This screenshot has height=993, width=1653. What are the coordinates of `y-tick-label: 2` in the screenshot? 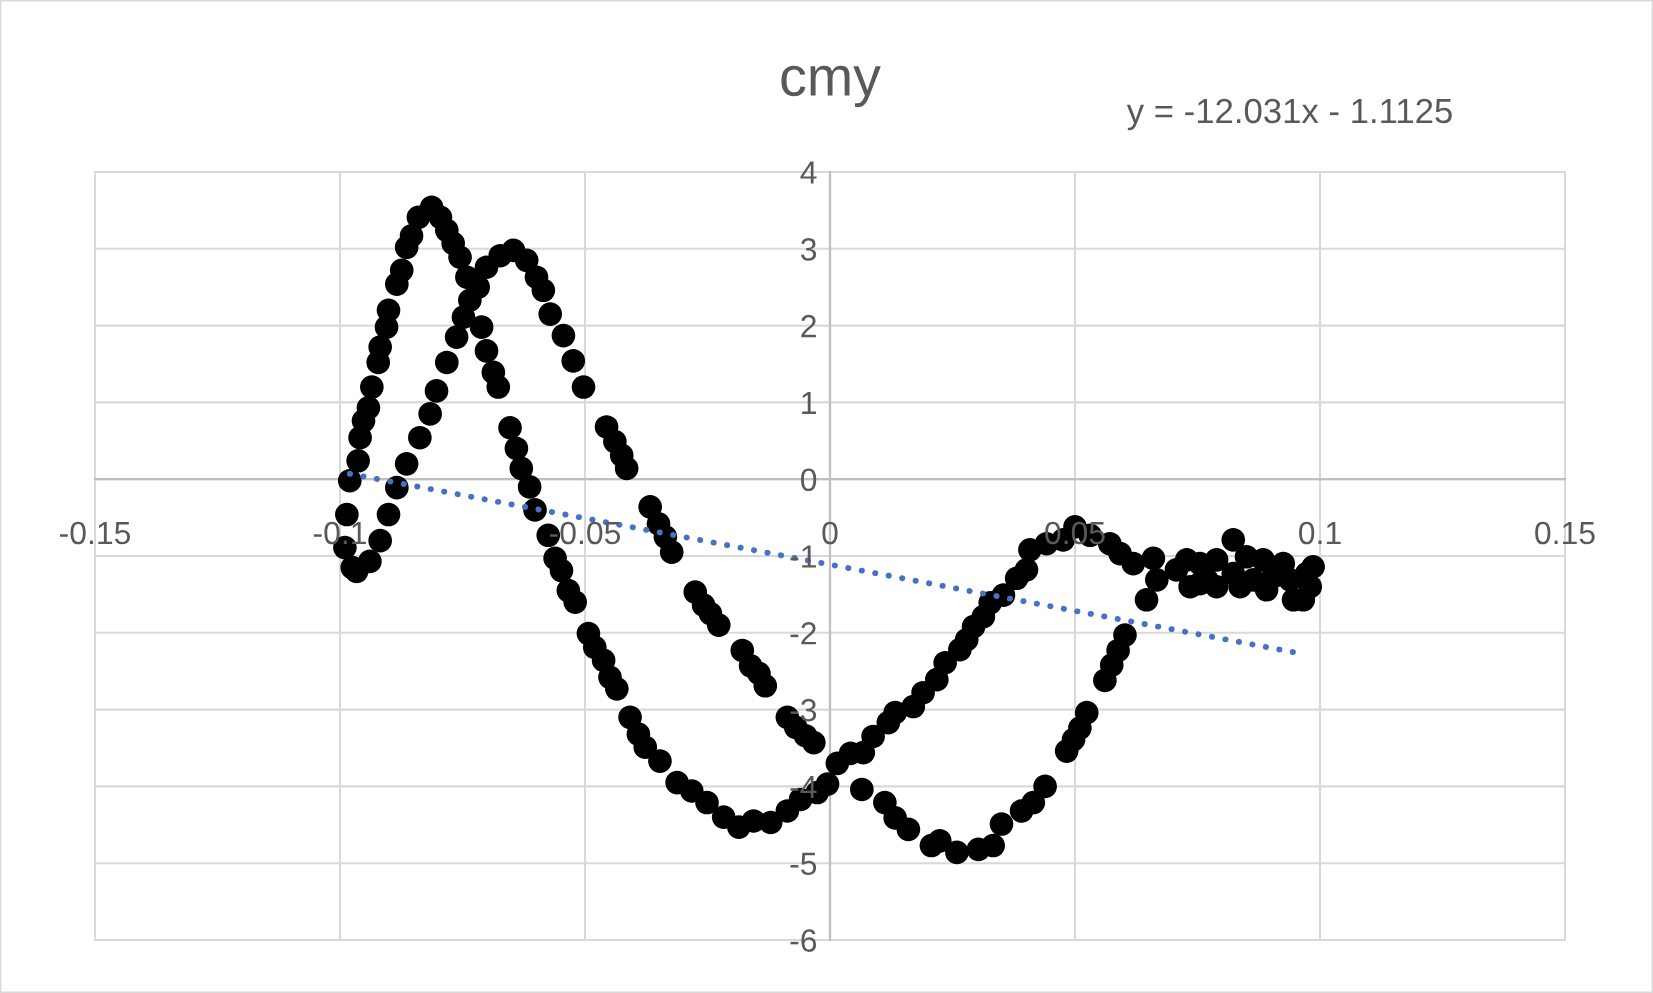 It's located at (808, 326).